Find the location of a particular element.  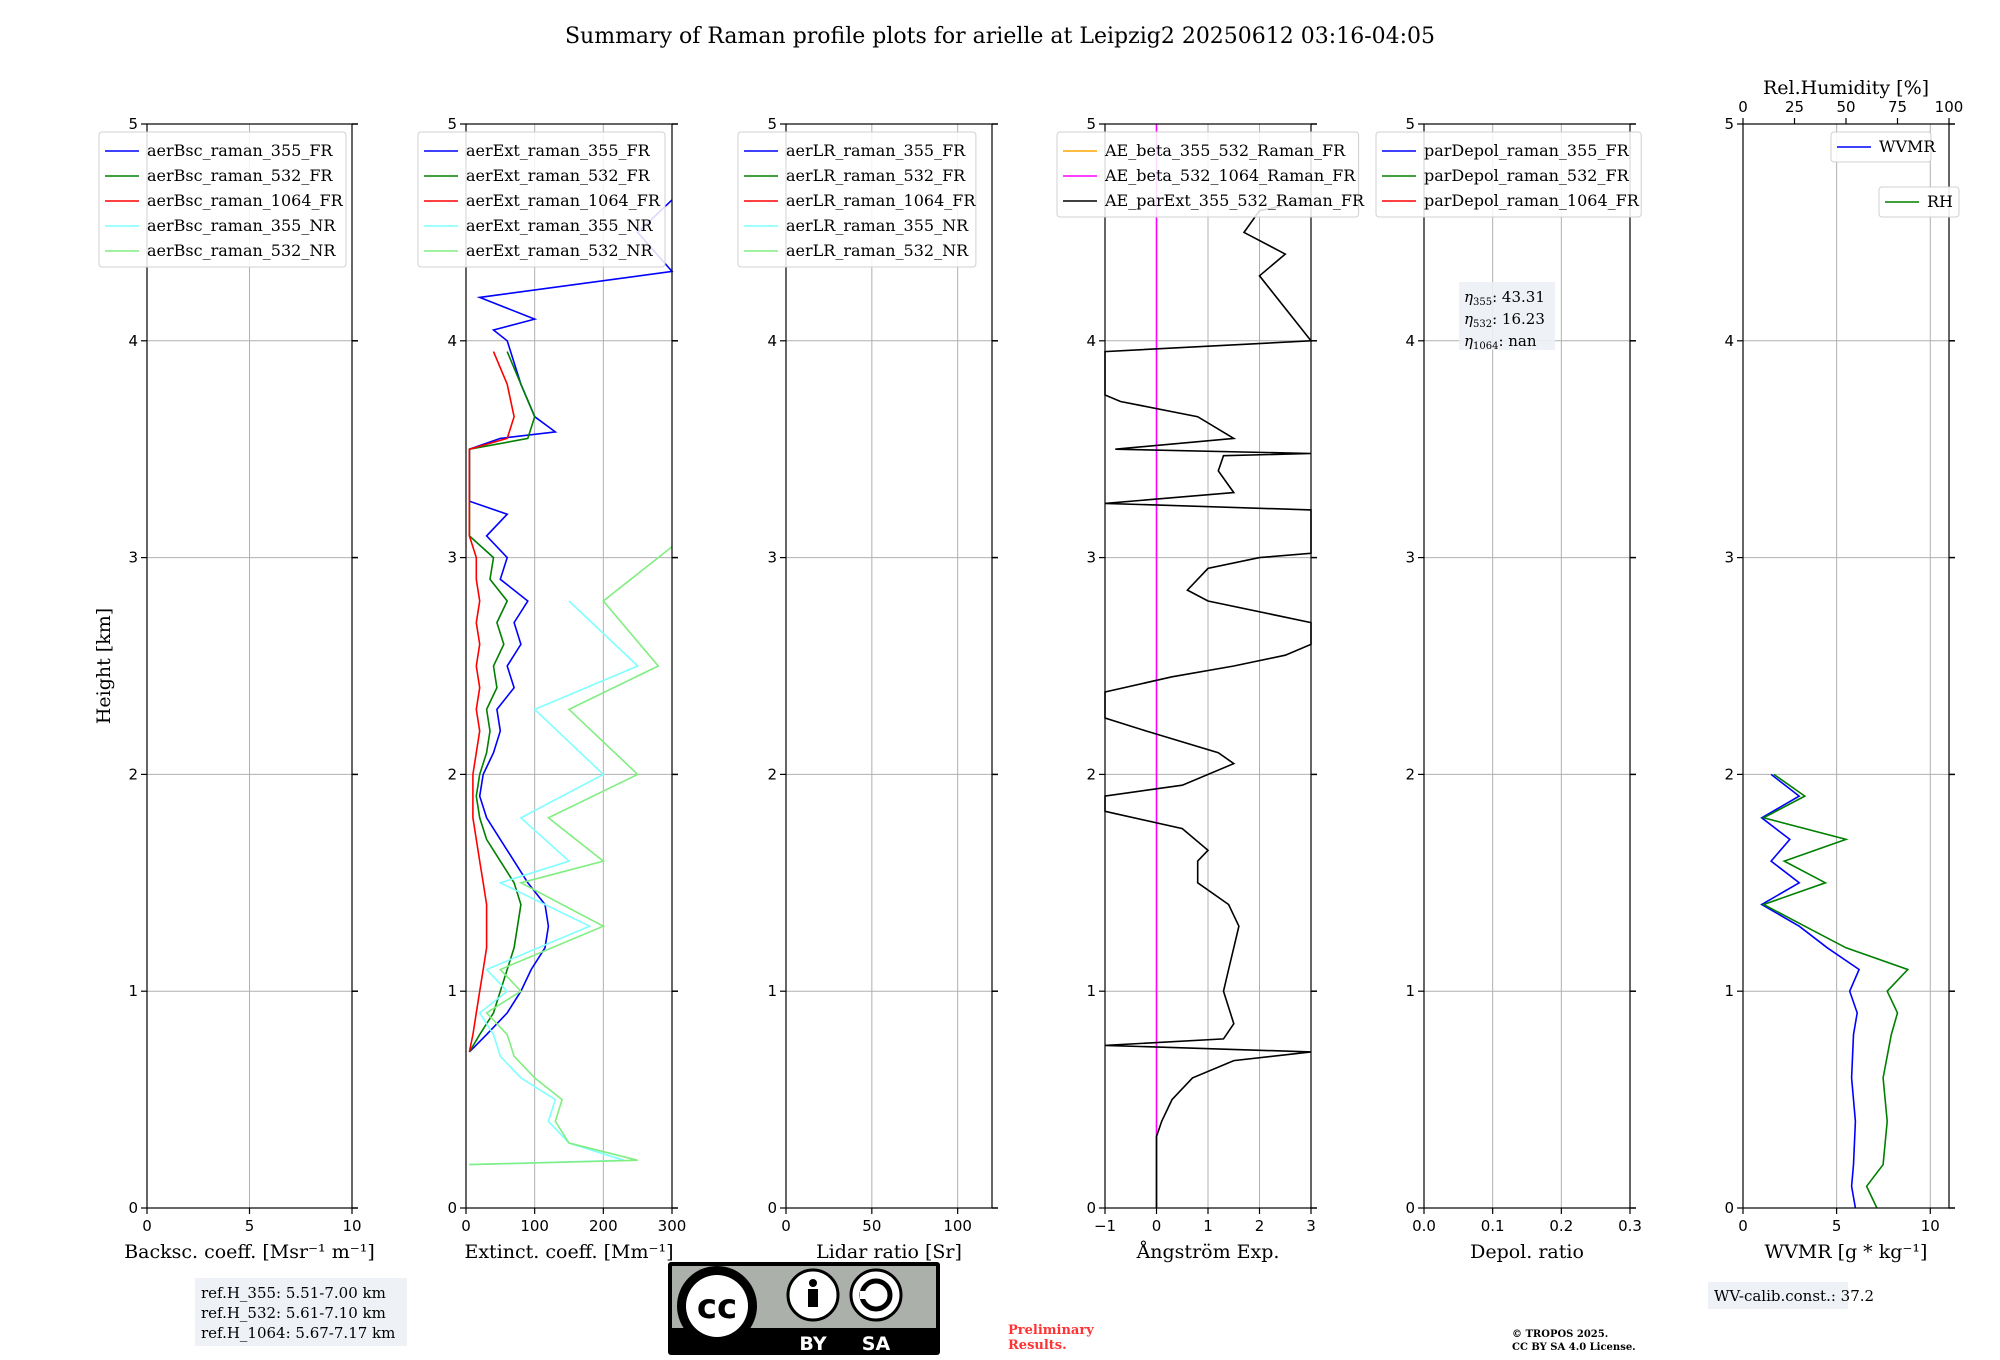

eta-box-bg is located at coordinates (1507, 316).